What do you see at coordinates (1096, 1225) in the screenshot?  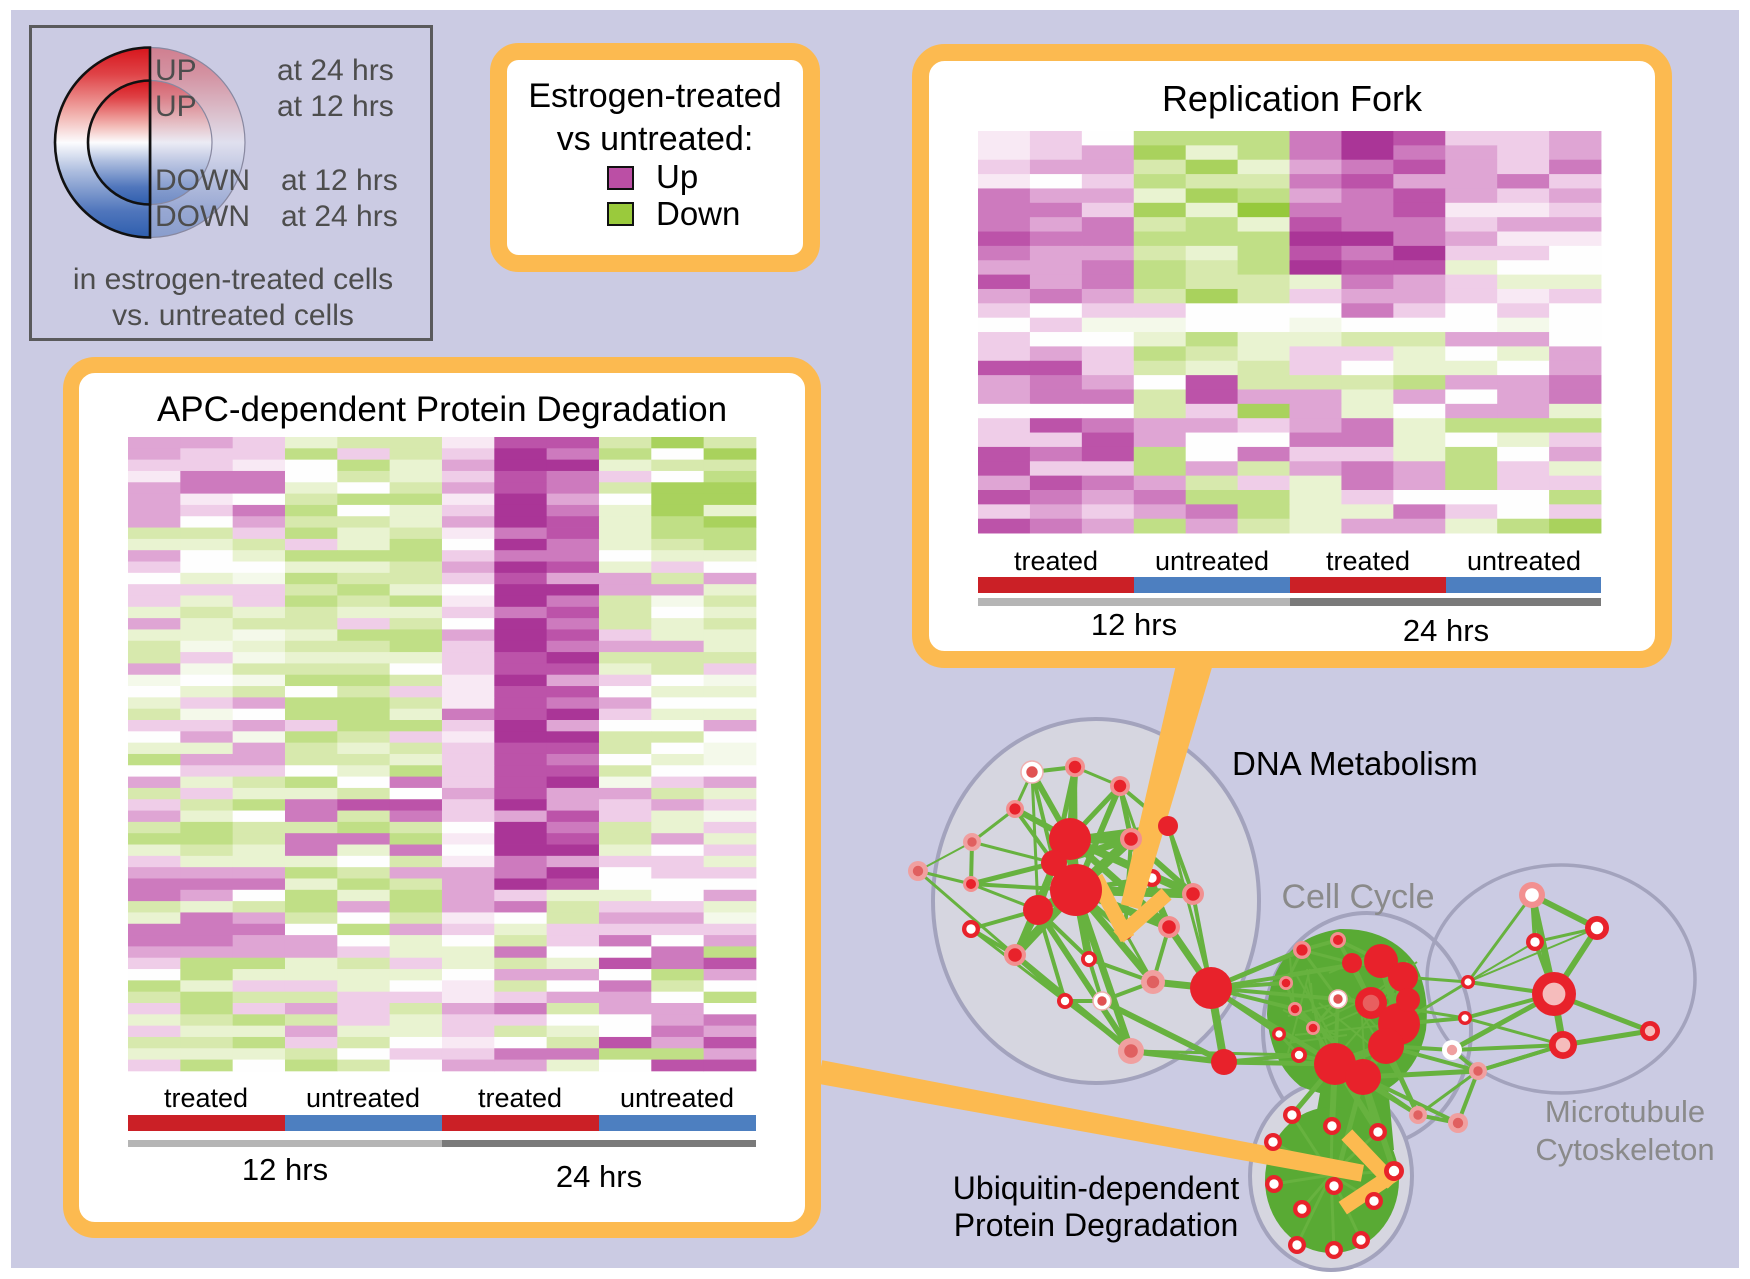 I see `svg-text: Protein Degradation` at bounding box center [1096, 1225].